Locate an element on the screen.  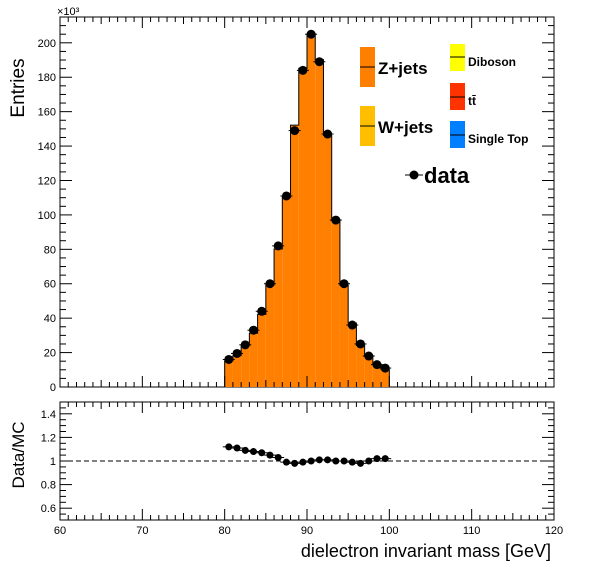
main-y-tick-label-0: 0 is located at coordinates (53, 388).